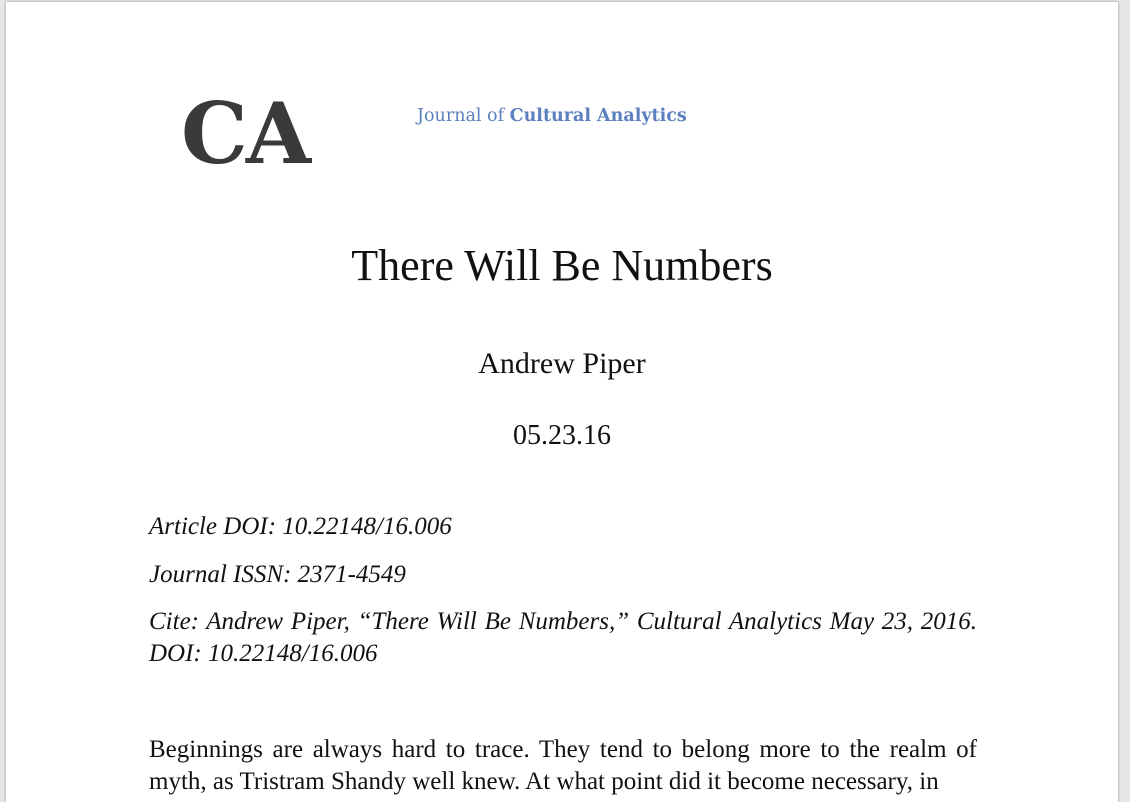 The image size is (1130, 802). I want to click on journal-name-title: Cultural Analytics, so click(598, 116).